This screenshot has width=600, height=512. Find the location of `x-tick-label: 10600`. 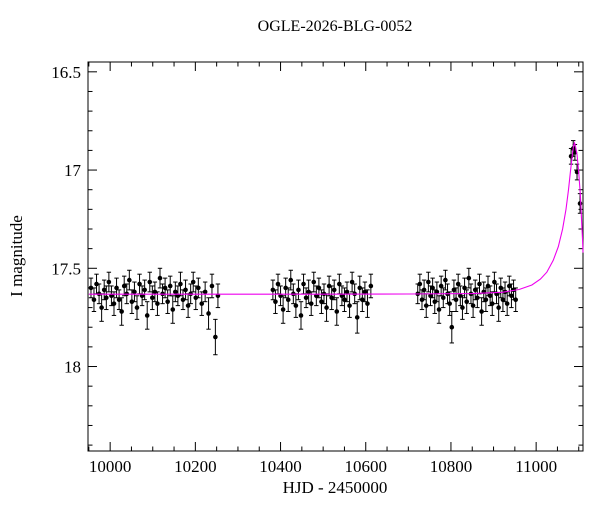

x-tick-label: 10600 is located at coordinates (365, 466).